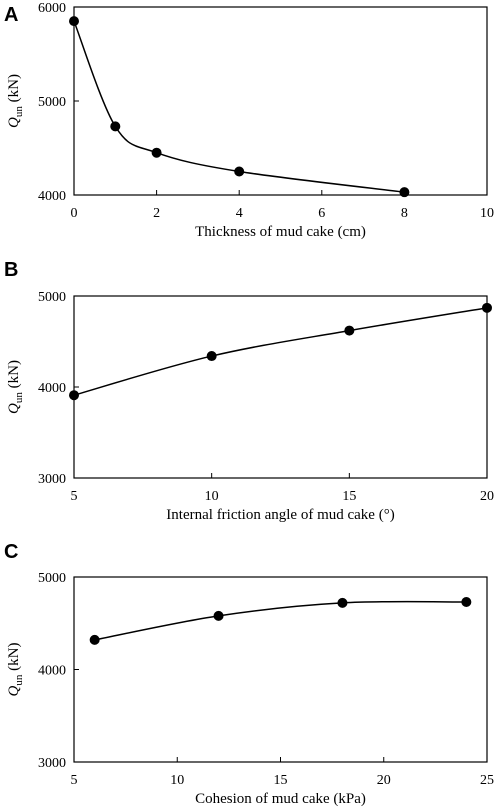 Image resolution: width=498 pixels, height=808 pixels. I want to click on x-tick-label: 4, so click(239, 213).